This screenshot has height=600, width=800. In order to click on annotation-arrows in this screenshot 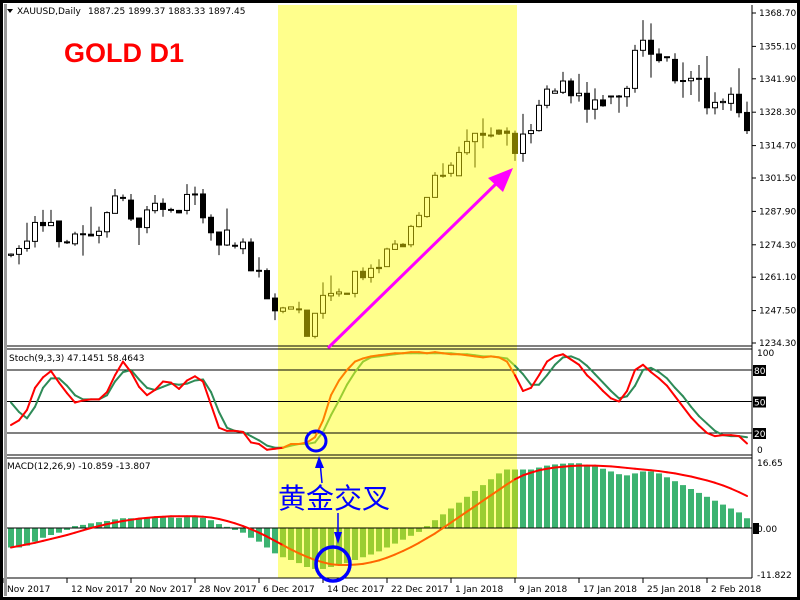, I will do `click(328, 500)`.